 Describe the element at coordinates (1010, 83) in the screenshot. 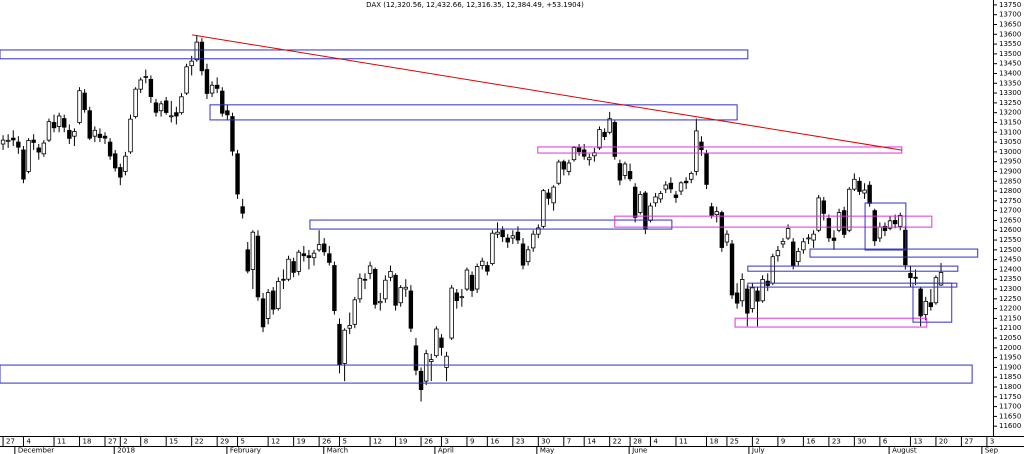

I see `y-tick-label: 13350` at that location.